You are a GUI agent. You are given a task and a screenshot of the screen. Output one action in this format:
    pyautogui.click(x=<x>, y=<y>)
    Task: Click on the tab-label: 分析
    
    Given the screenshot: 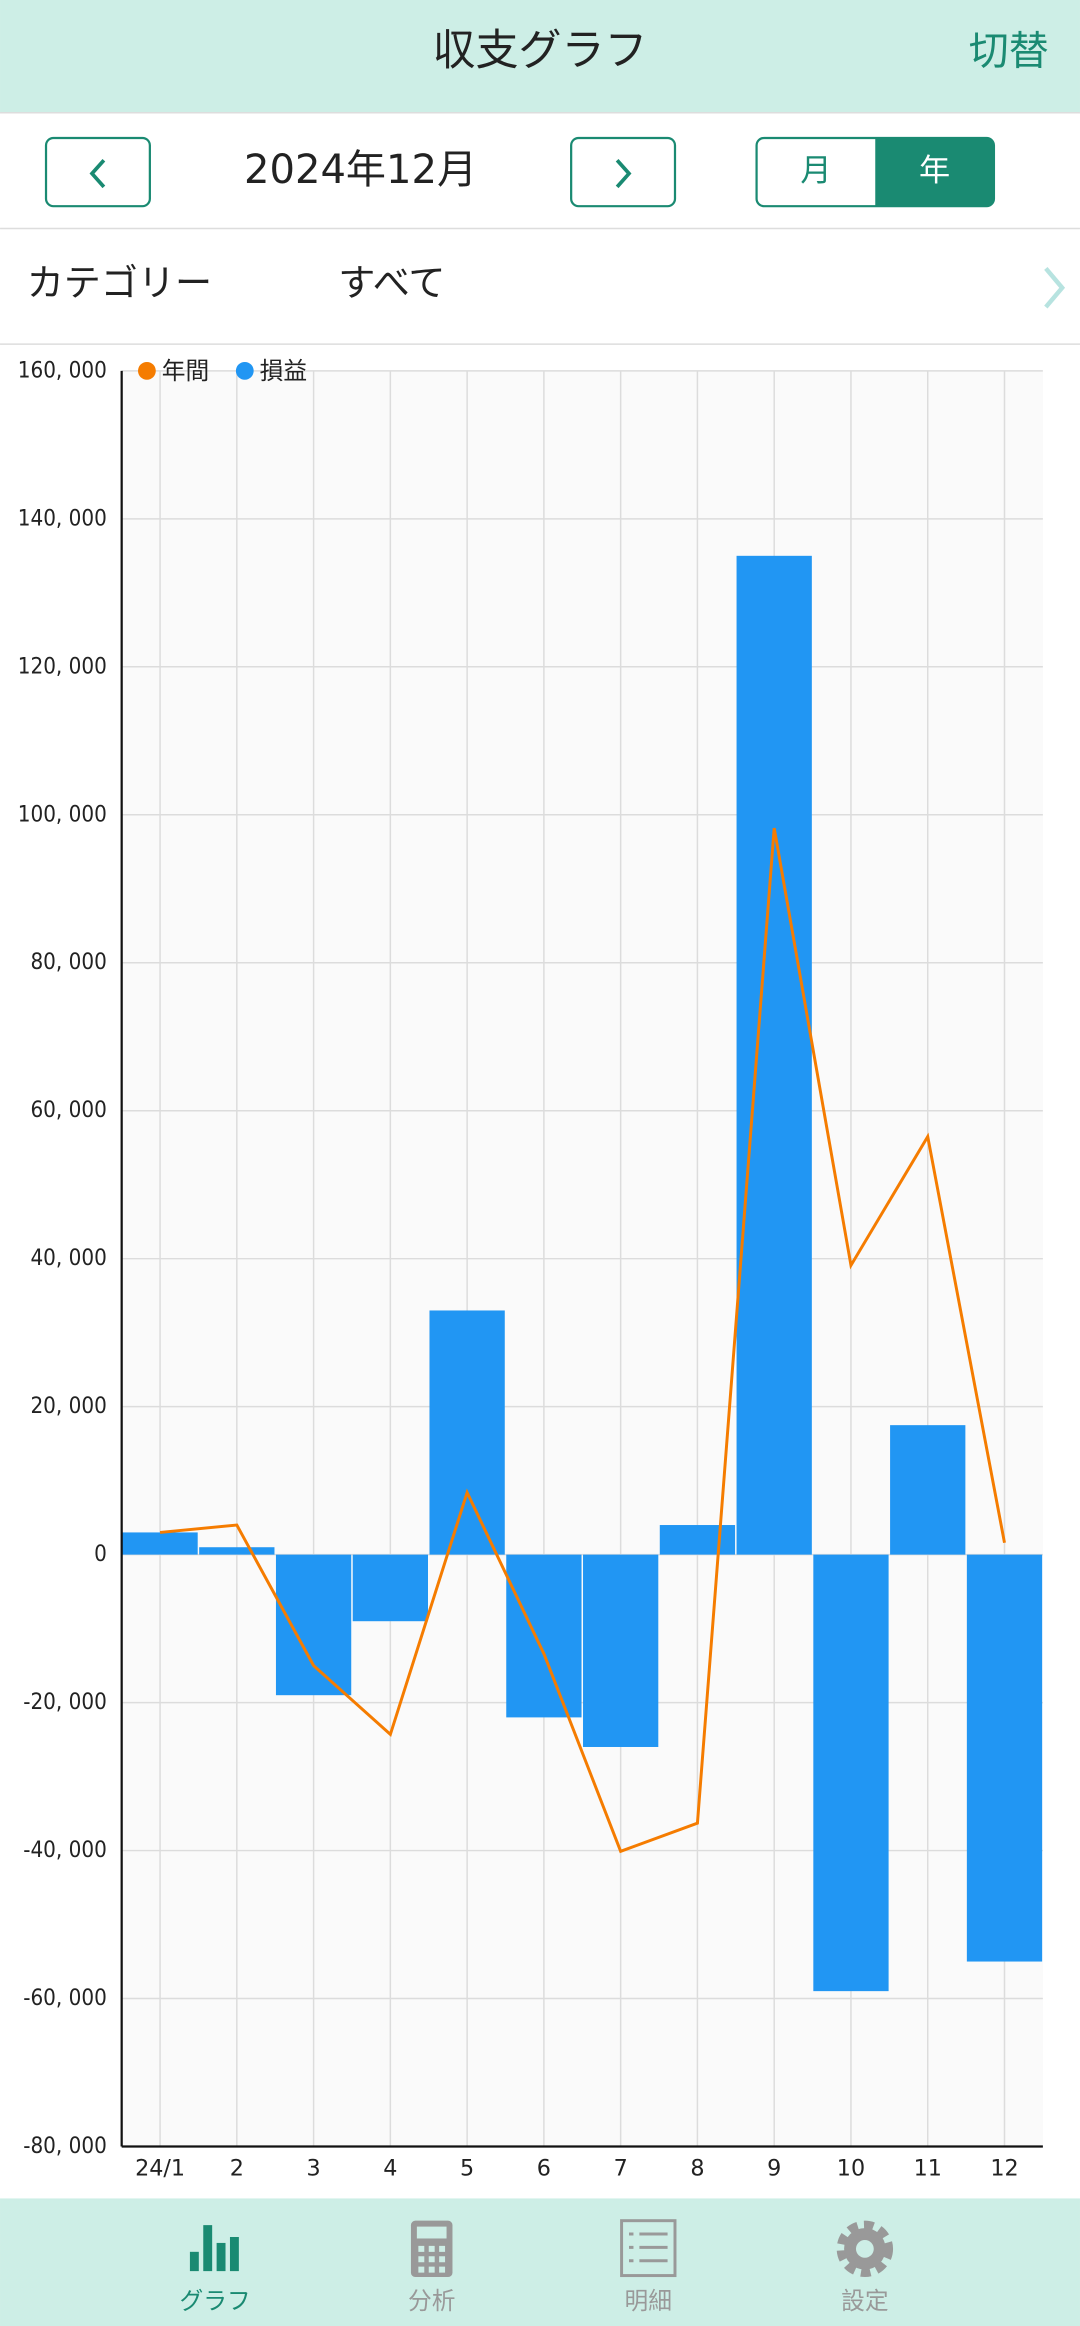 What is the action you would take?
    pyautogui.click(x=431, y=2301)
    